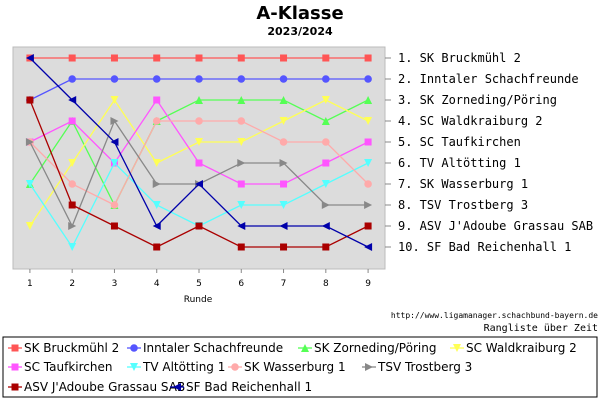 The image size is (600, 400). Describe the element at coordinates (477, 100) in the screenshot. I see `rank-label: 3. SK Zorneding/Pöring` at that location.